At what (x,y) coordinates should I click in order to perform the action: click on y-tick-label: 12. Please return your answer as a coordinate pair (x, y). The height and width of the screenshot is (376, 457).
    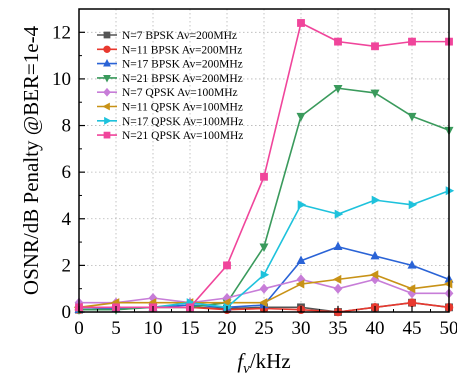
    Looking at the image, I should click on (61, 32).